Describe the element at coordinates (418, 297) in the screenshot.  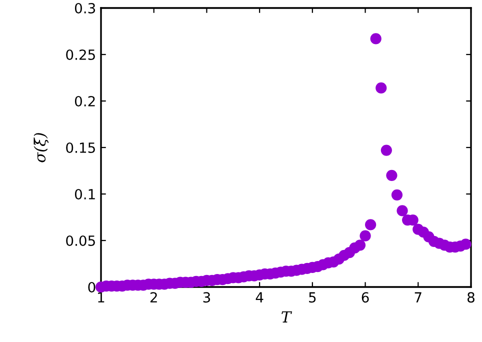
I see `x-tick-label: 7` at that location.